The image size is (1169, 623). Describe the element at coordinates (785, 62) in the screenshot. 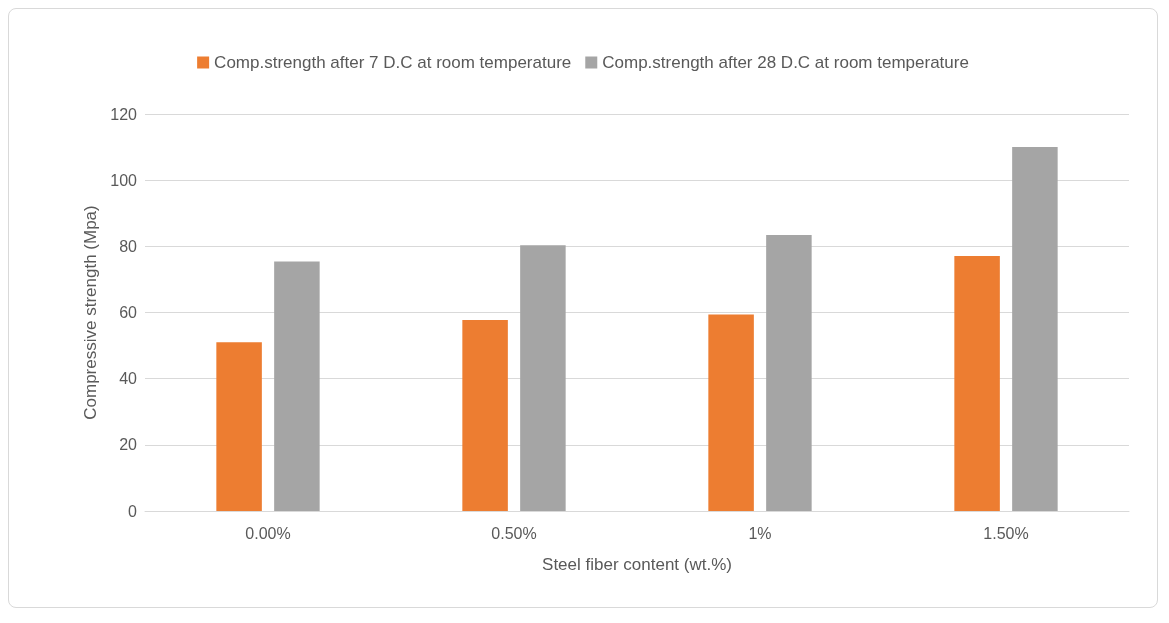

I see `legend-label: Comp.strength after 28 D.C at room temperature` at that location.